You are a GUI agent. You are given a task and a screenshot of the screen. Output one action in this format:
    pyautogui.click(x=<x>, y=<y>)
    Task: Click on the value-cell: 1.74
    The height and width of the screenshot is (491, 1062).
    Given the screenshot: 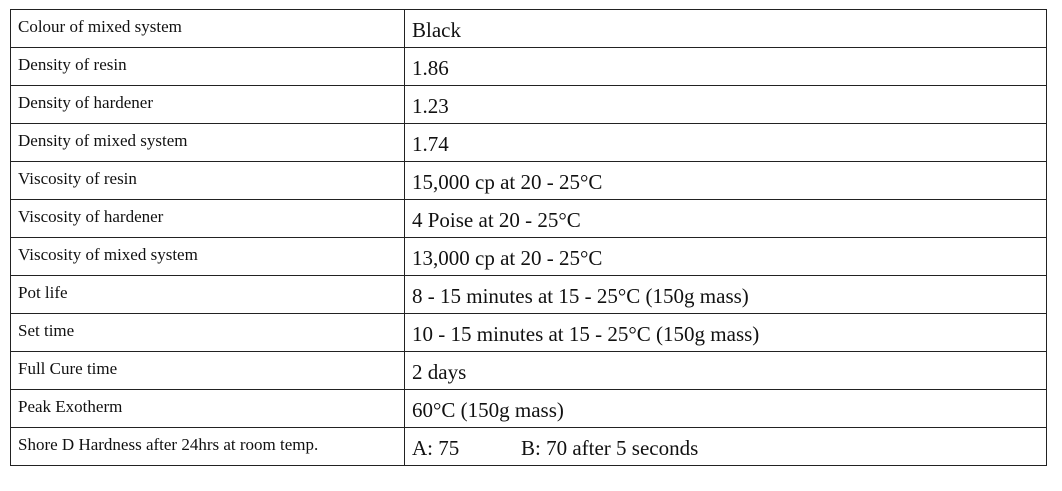 What is the action you would take?
    pyautogui.click(x=725, y=142)
    